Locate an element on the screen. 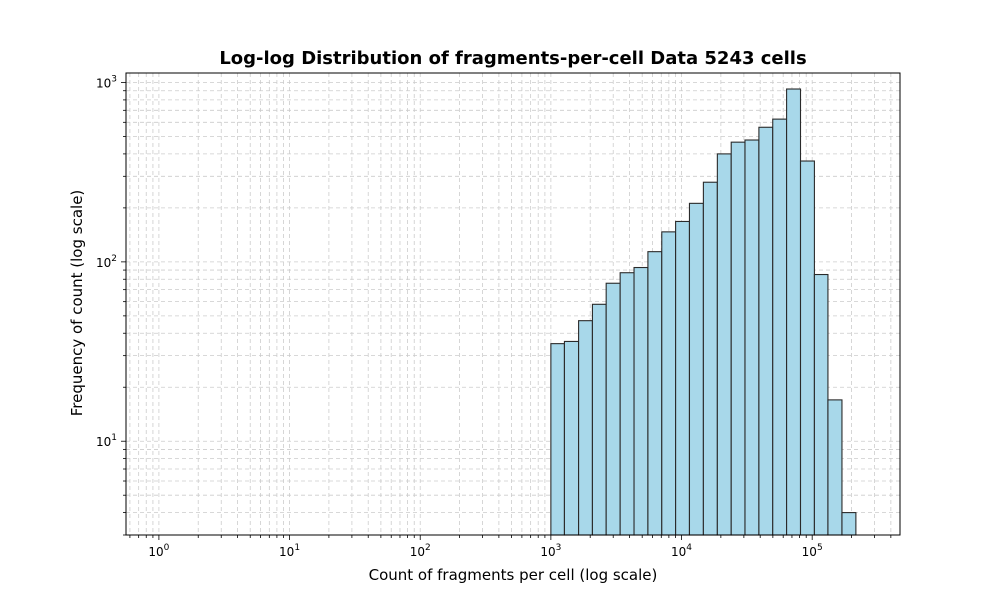 The width and height of the screenshot is (1000, 600). x-tick-label: 10⁵ is located at coordinates (812, 551).